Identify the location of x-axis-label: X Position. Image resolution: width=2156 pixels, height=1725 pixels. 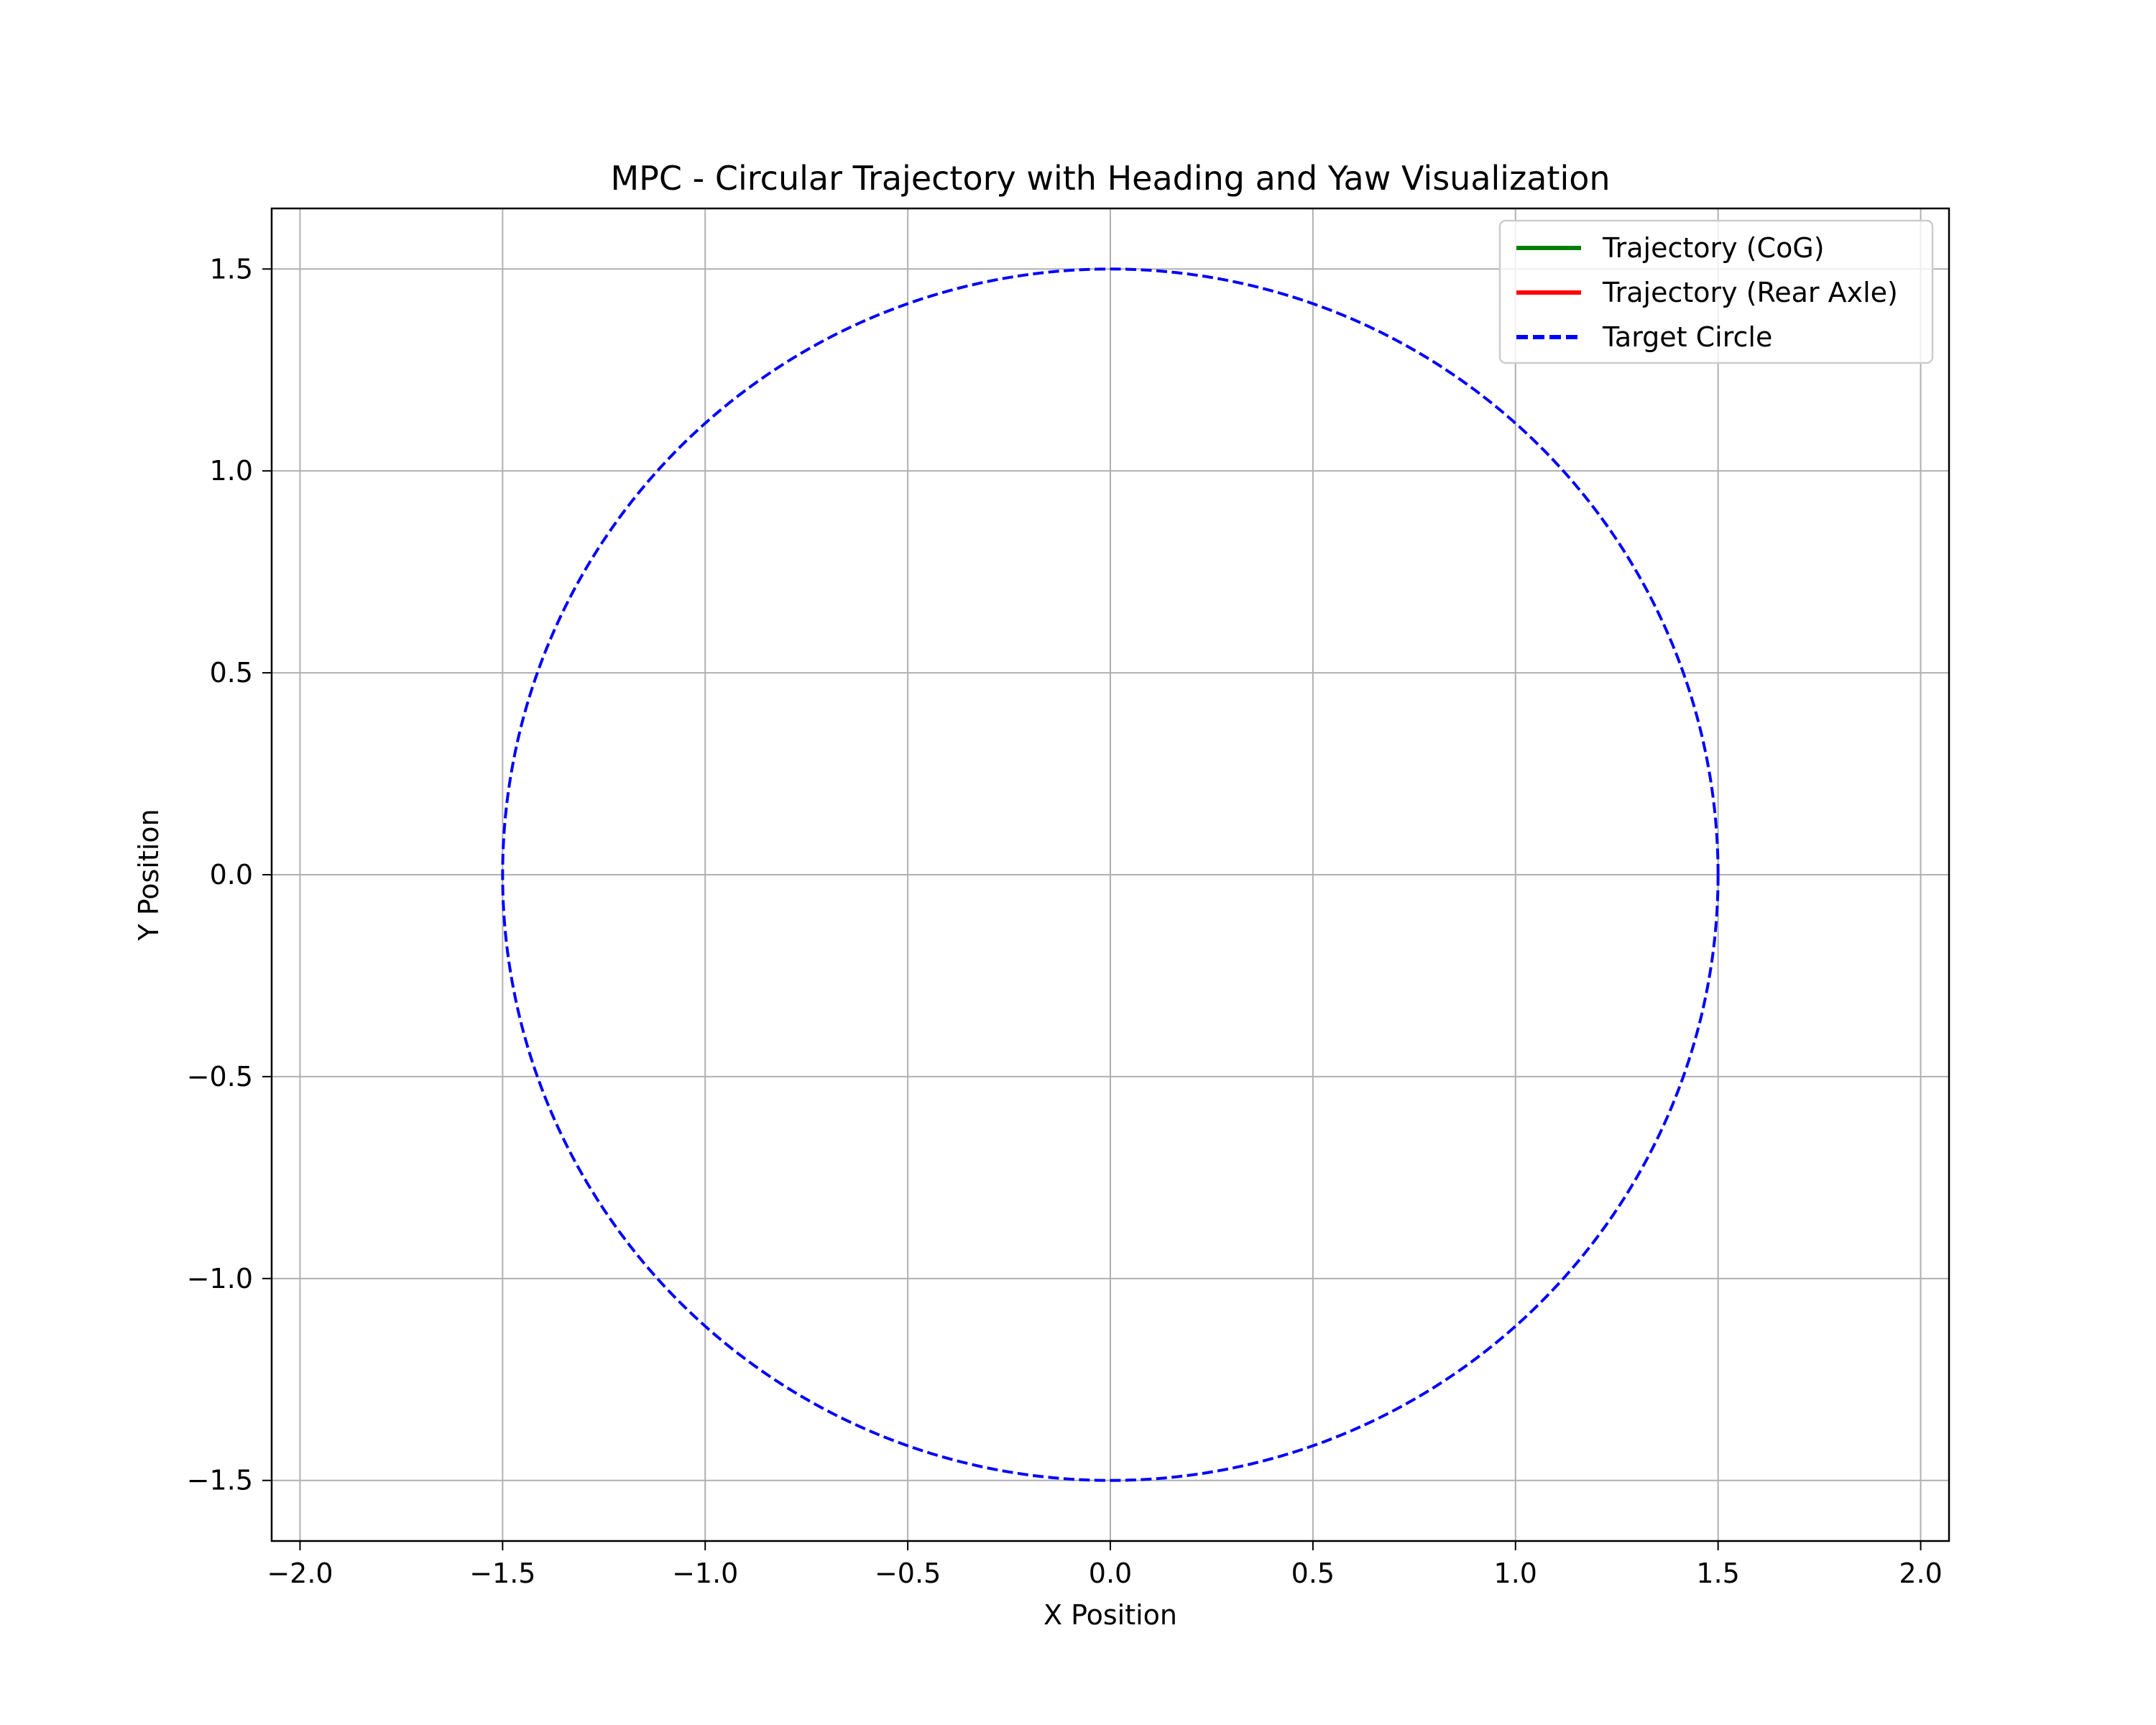
(1110, 1615).